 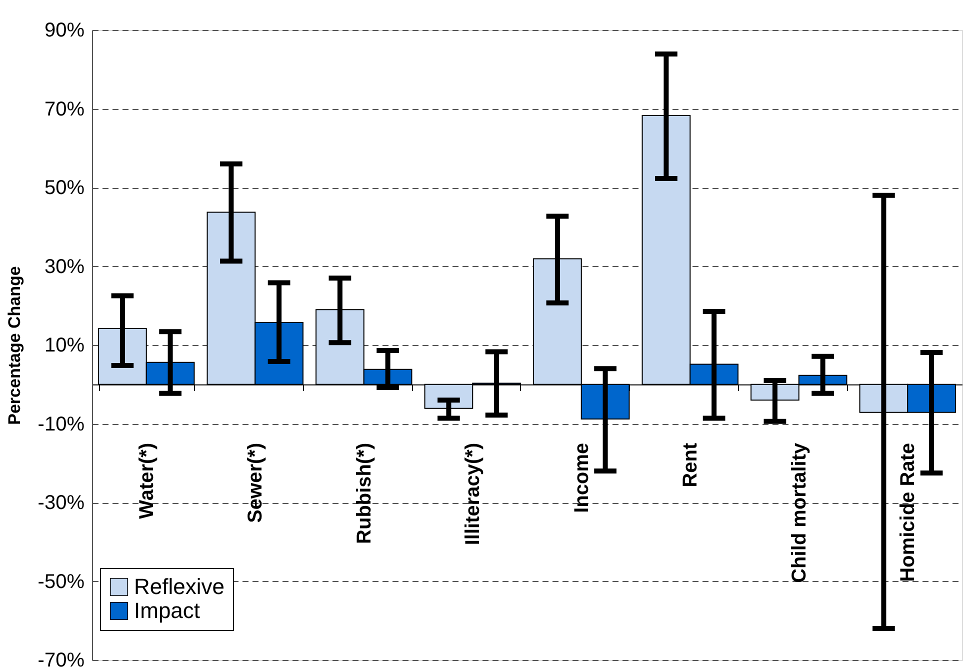 What do you see at coordinates (61, 503) in the screenshot?
I see `y-tick-label: -30%` at bounding box center [61, 503].